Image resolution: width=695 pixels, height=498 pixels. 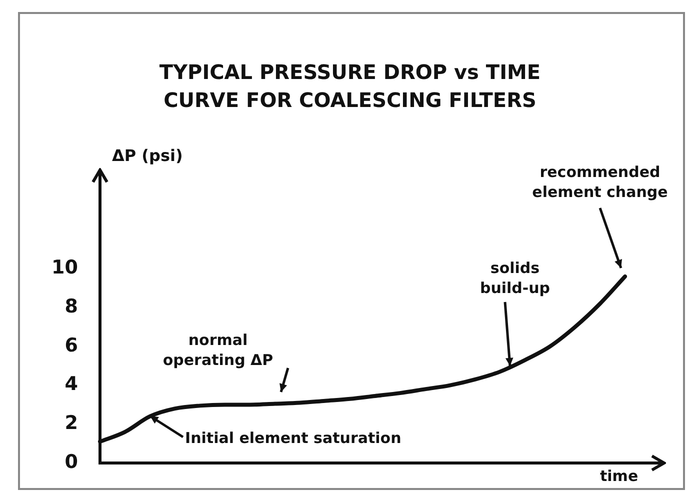 What do you see at coordinates (65, 267) in the screenshot?
I see `y-tick-label: 10` at bounding box center [65, 267].